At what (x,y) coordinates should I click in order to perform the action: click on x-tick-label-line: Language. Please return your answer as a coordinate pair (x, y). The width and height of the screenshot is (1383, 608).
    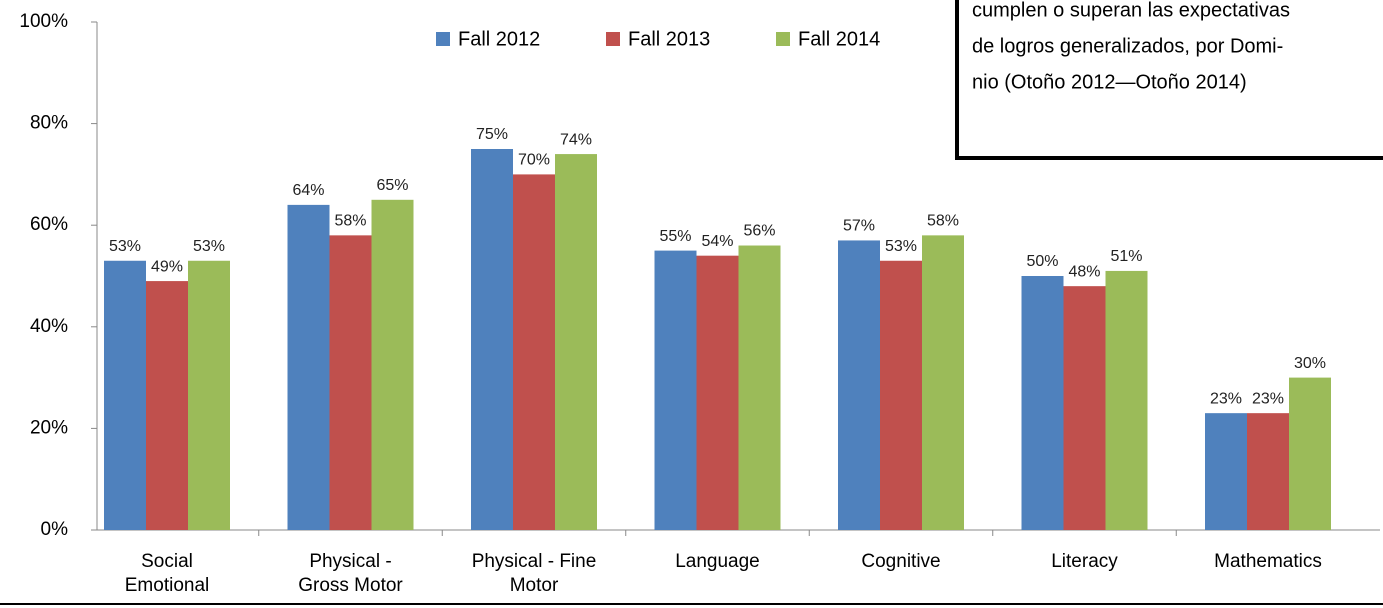
    Looking at the image, I should click on (717, 561).